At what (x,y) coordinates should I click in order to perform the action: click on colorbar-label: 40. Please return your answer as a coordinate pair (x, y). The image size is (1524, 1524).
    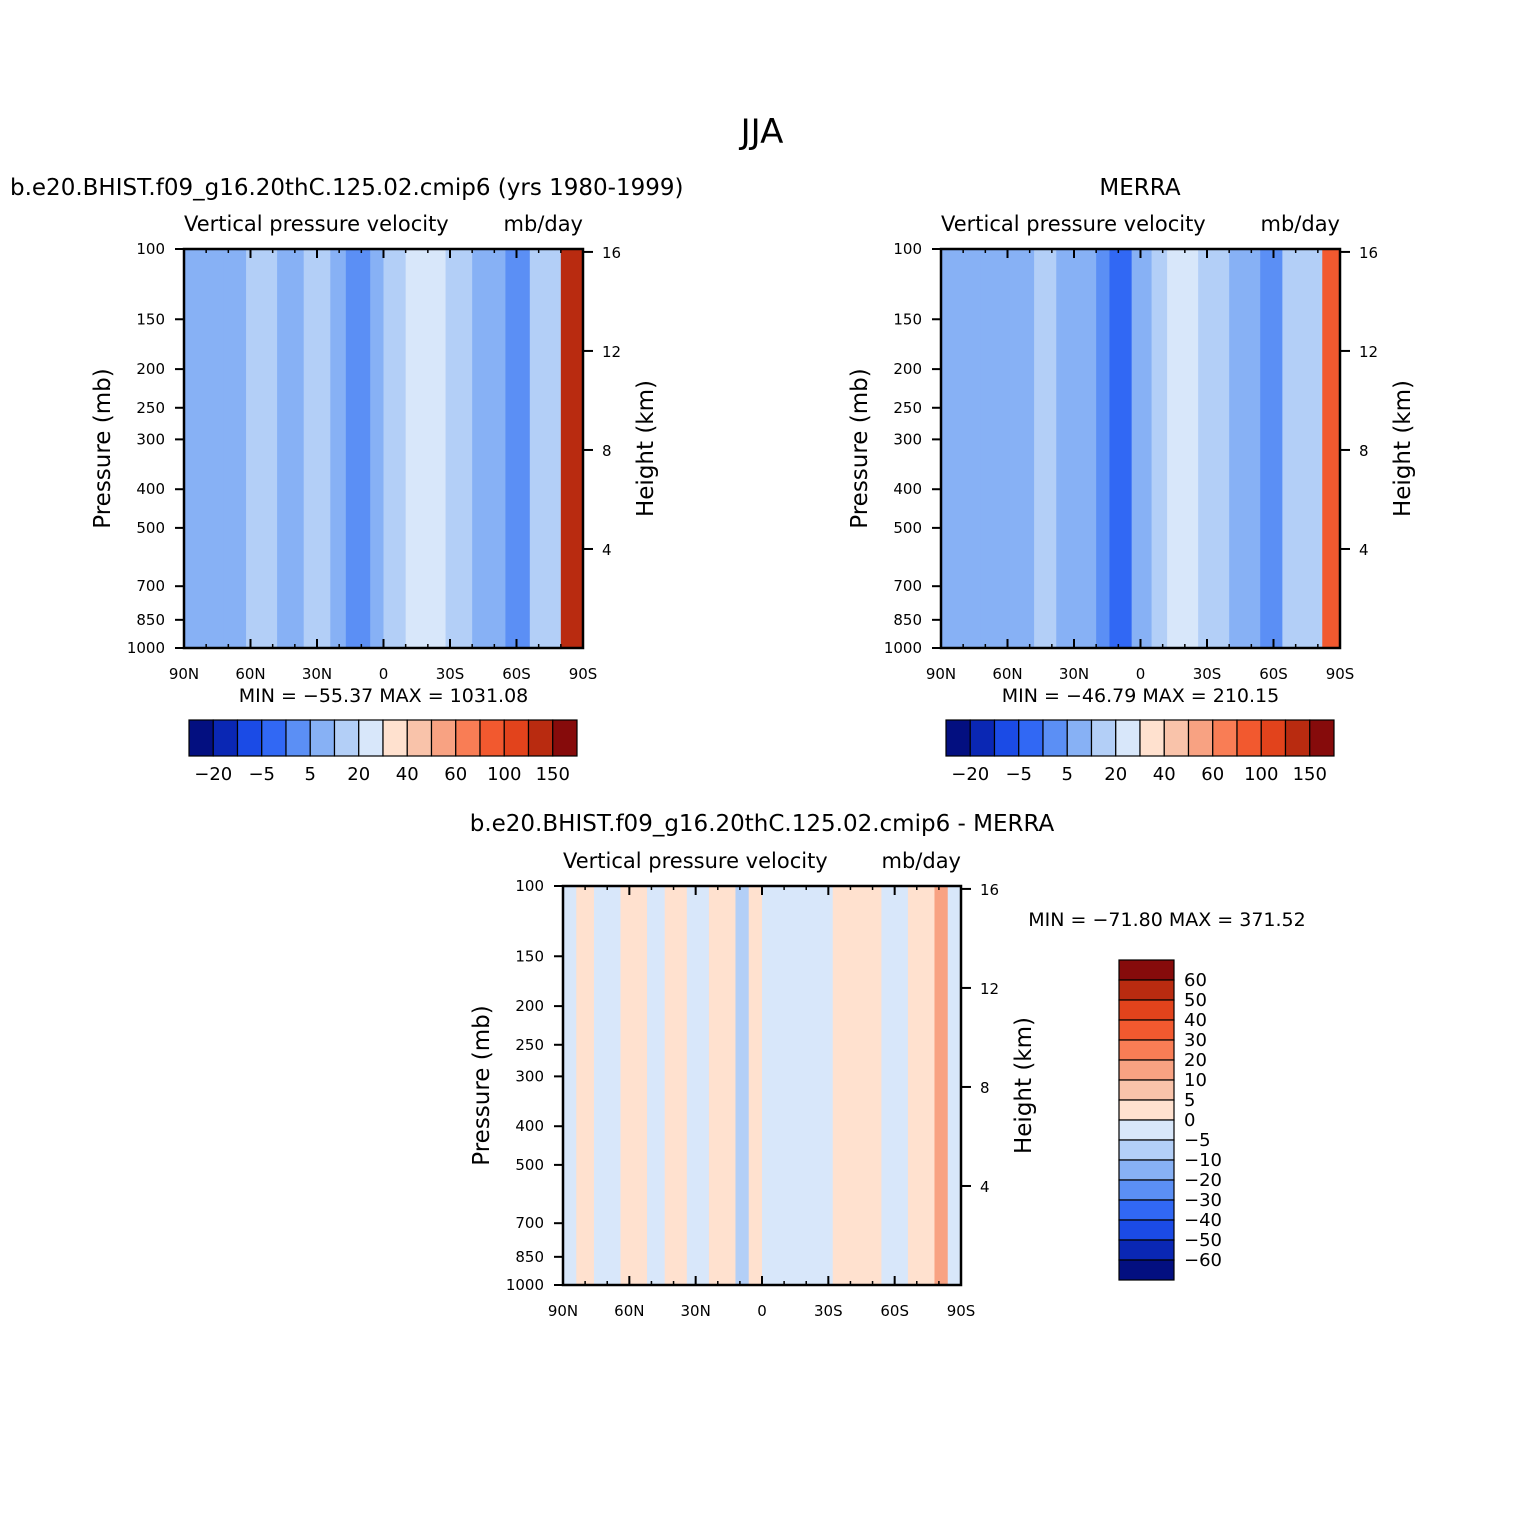
    Looking at the image, I should click on (407, 774).